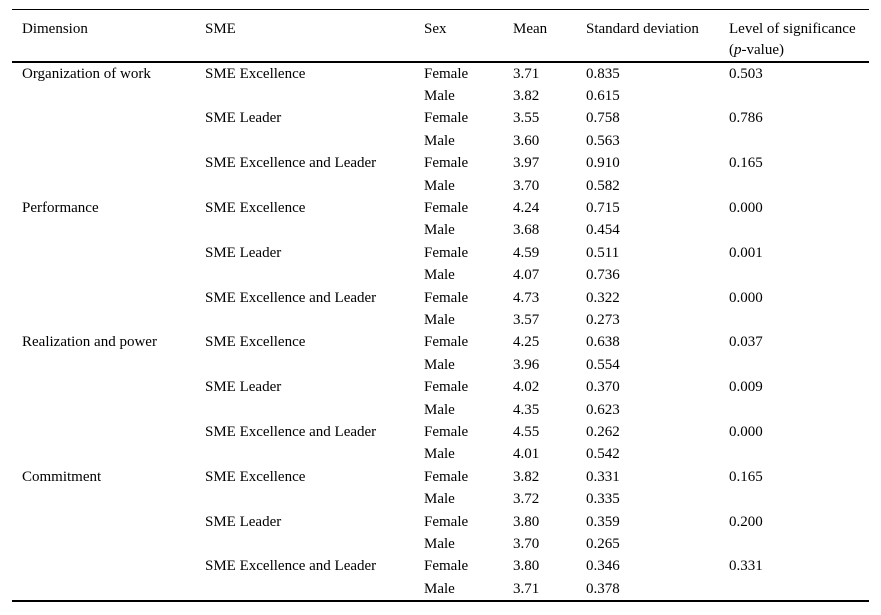  I want to click on cell-sd: 0.638, so click(603, 342).